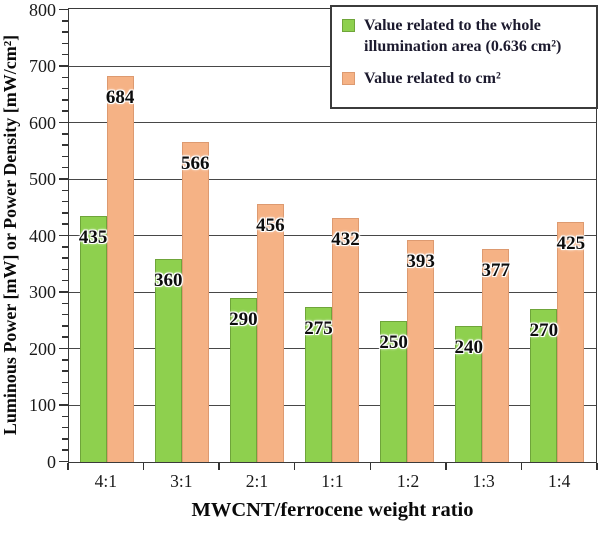 This screenshot has height=533, width=606. What do you see at coordinates (42, 122) in the screenshot?
I see `y-tick-label: 600` at bounding box center [42, 122].